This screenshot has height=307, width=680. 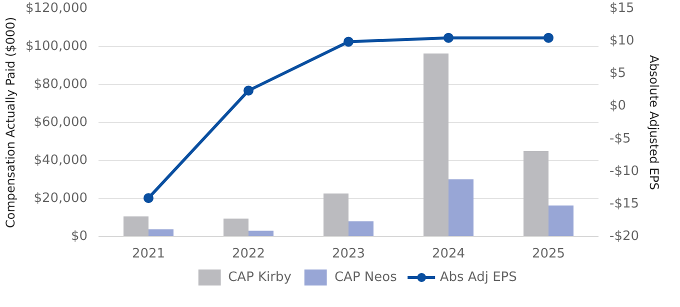 I want to click on y2-axis-title: Absolute Adjusted EPS, so click(x=654, y=122).